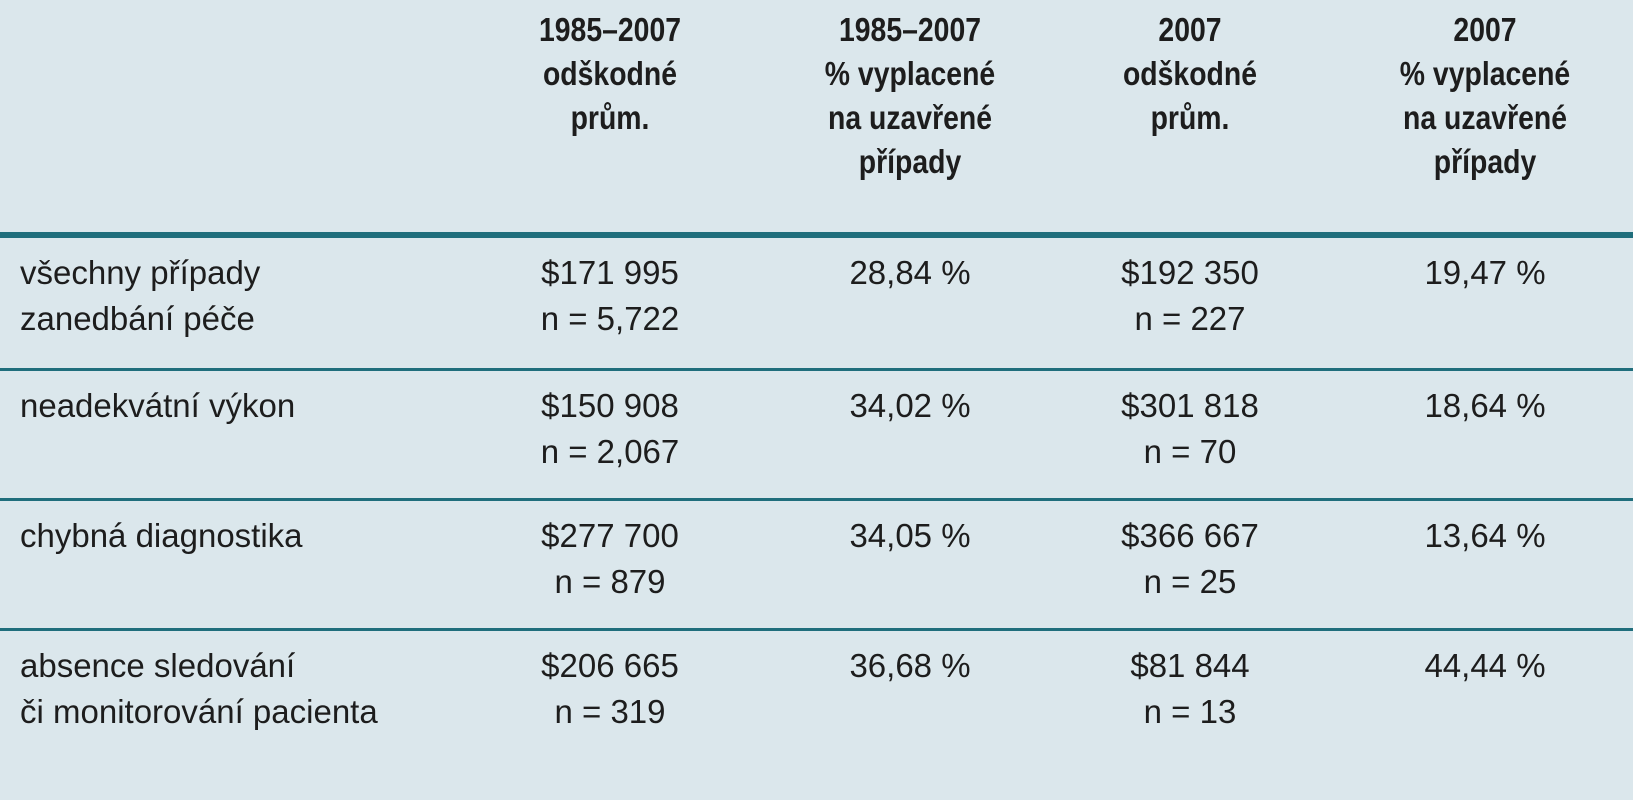 Image resolution: width=1633 pixels, height=800 pixels. Describe the element at coordinates (610, 665) in the screenshot. I see `amount: $206 665` at that location.